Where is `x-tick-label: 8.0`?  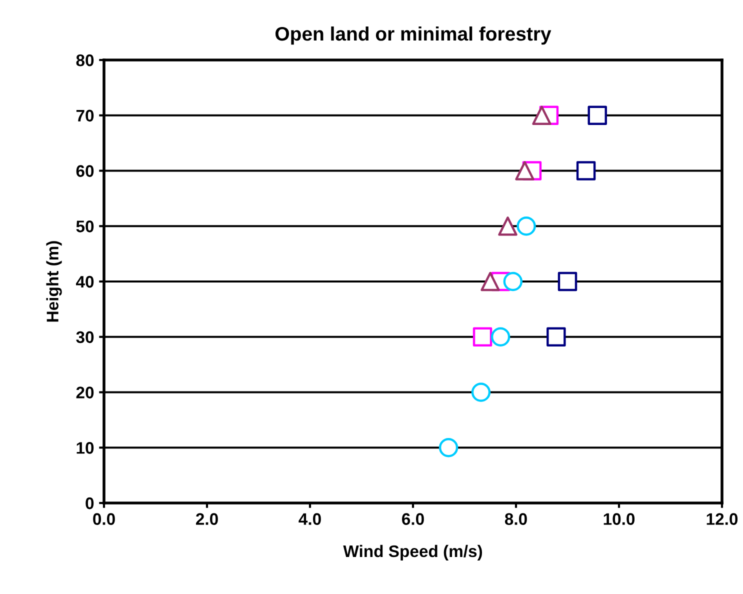 x-tick-label: 8.0 is located at coordinates (515, 519).